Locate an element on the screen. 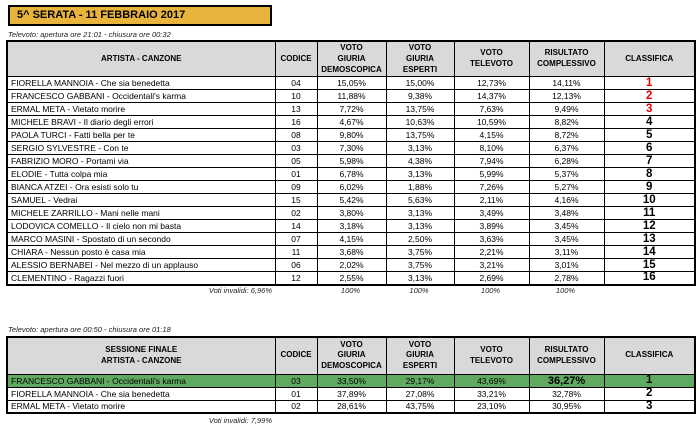 The width and height of the screenshot is (700, 437). artista-cell: SERGIO SYLVESTRE - Con te is located at coordinates (141, 148).